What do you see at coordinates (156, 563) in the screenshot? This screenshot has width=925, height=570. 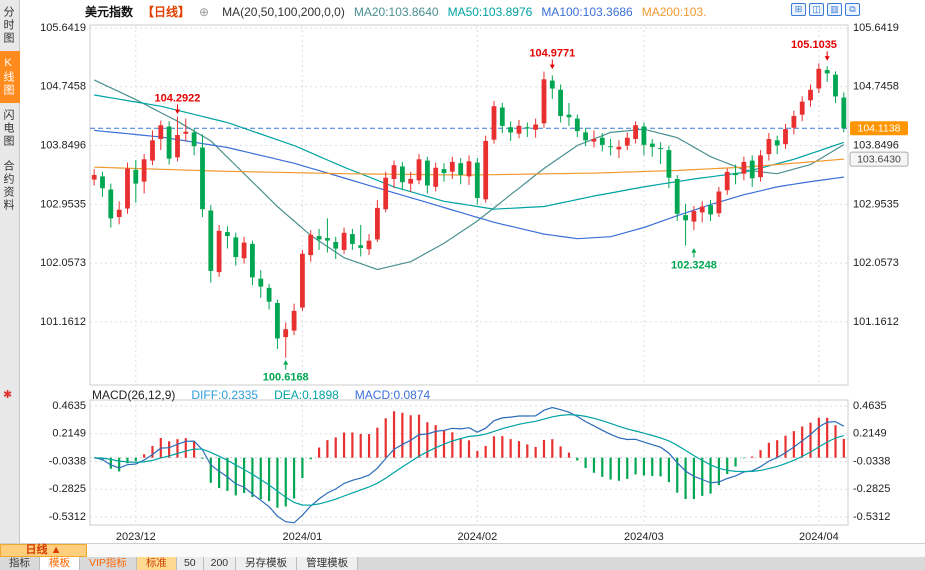 I see `tab-standard: 标准` at bounding box center [156, 563].